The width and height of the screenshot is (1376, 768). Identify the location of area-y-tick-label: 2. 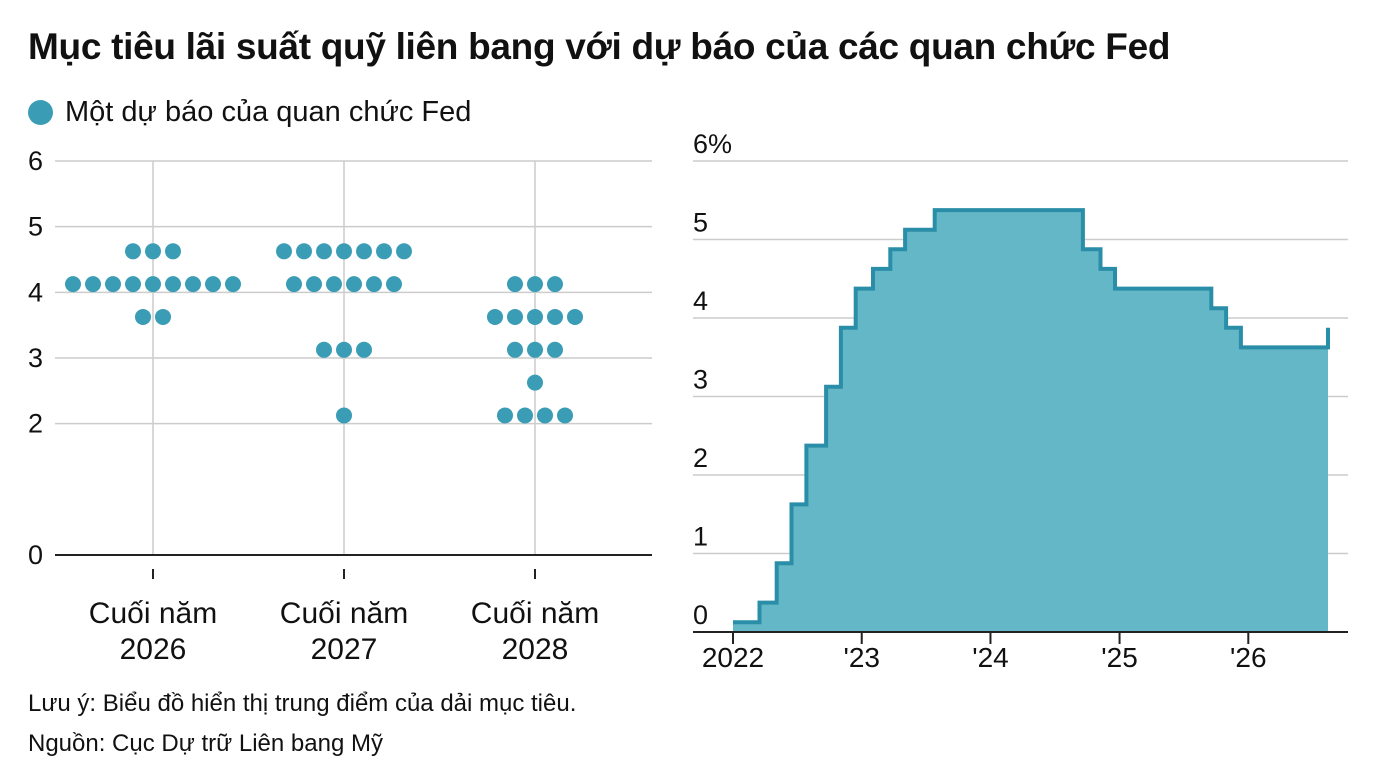
(700, 458).